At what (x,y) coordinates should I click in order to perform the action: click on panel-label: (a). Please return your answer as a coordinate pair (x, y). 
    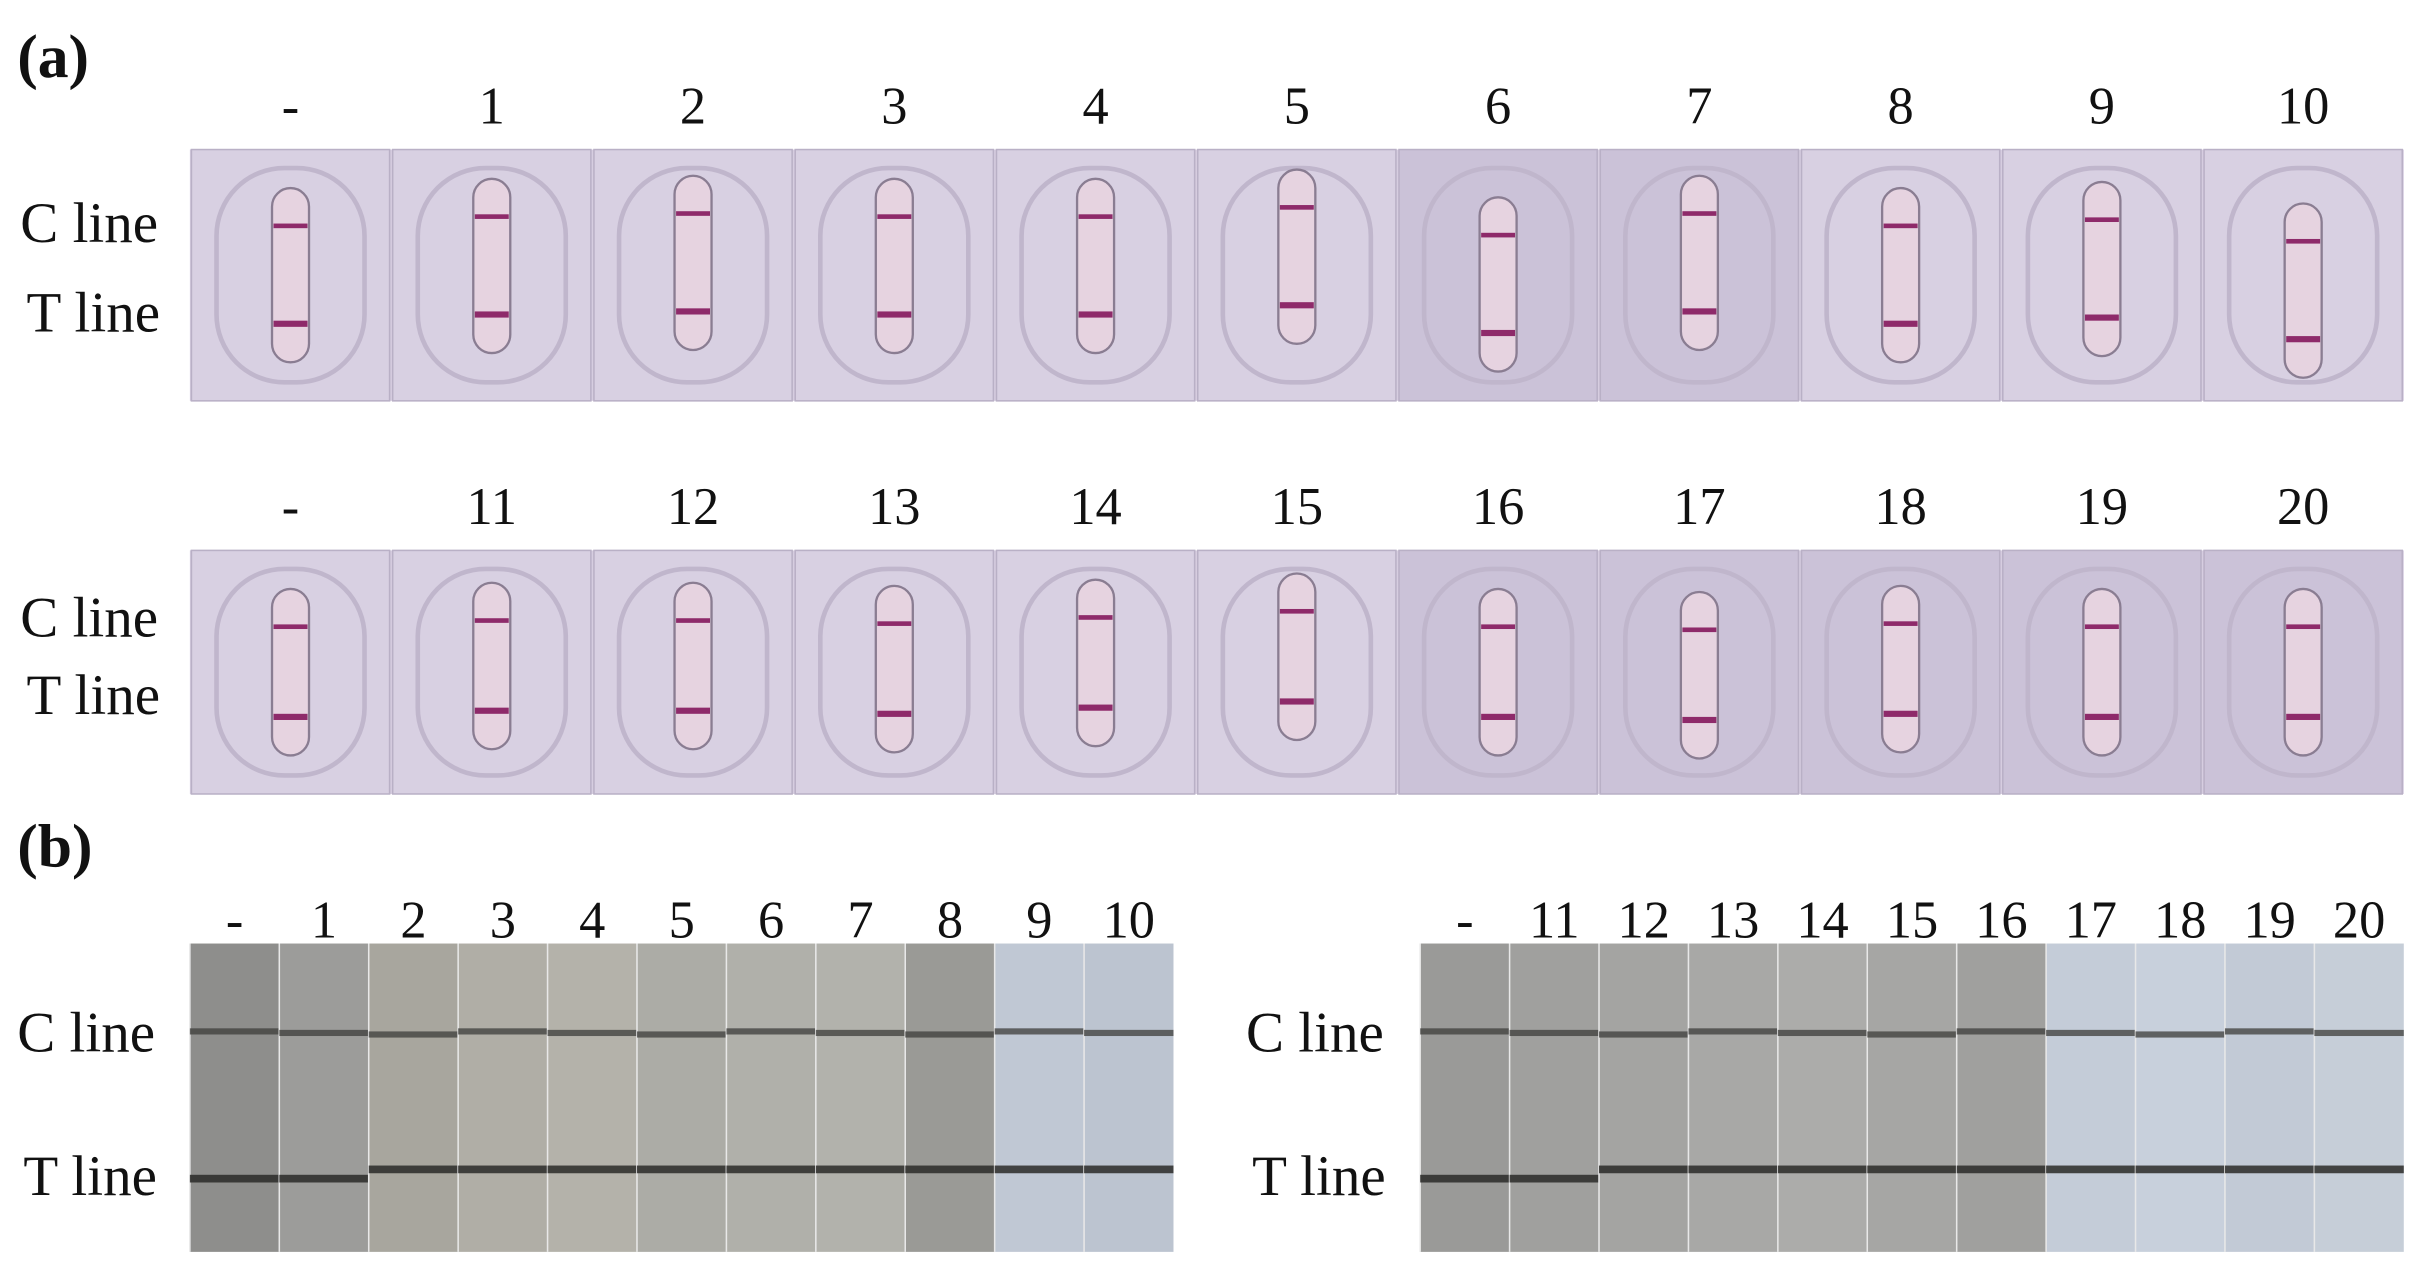
    Looking at the image, I should click on (53, 57).